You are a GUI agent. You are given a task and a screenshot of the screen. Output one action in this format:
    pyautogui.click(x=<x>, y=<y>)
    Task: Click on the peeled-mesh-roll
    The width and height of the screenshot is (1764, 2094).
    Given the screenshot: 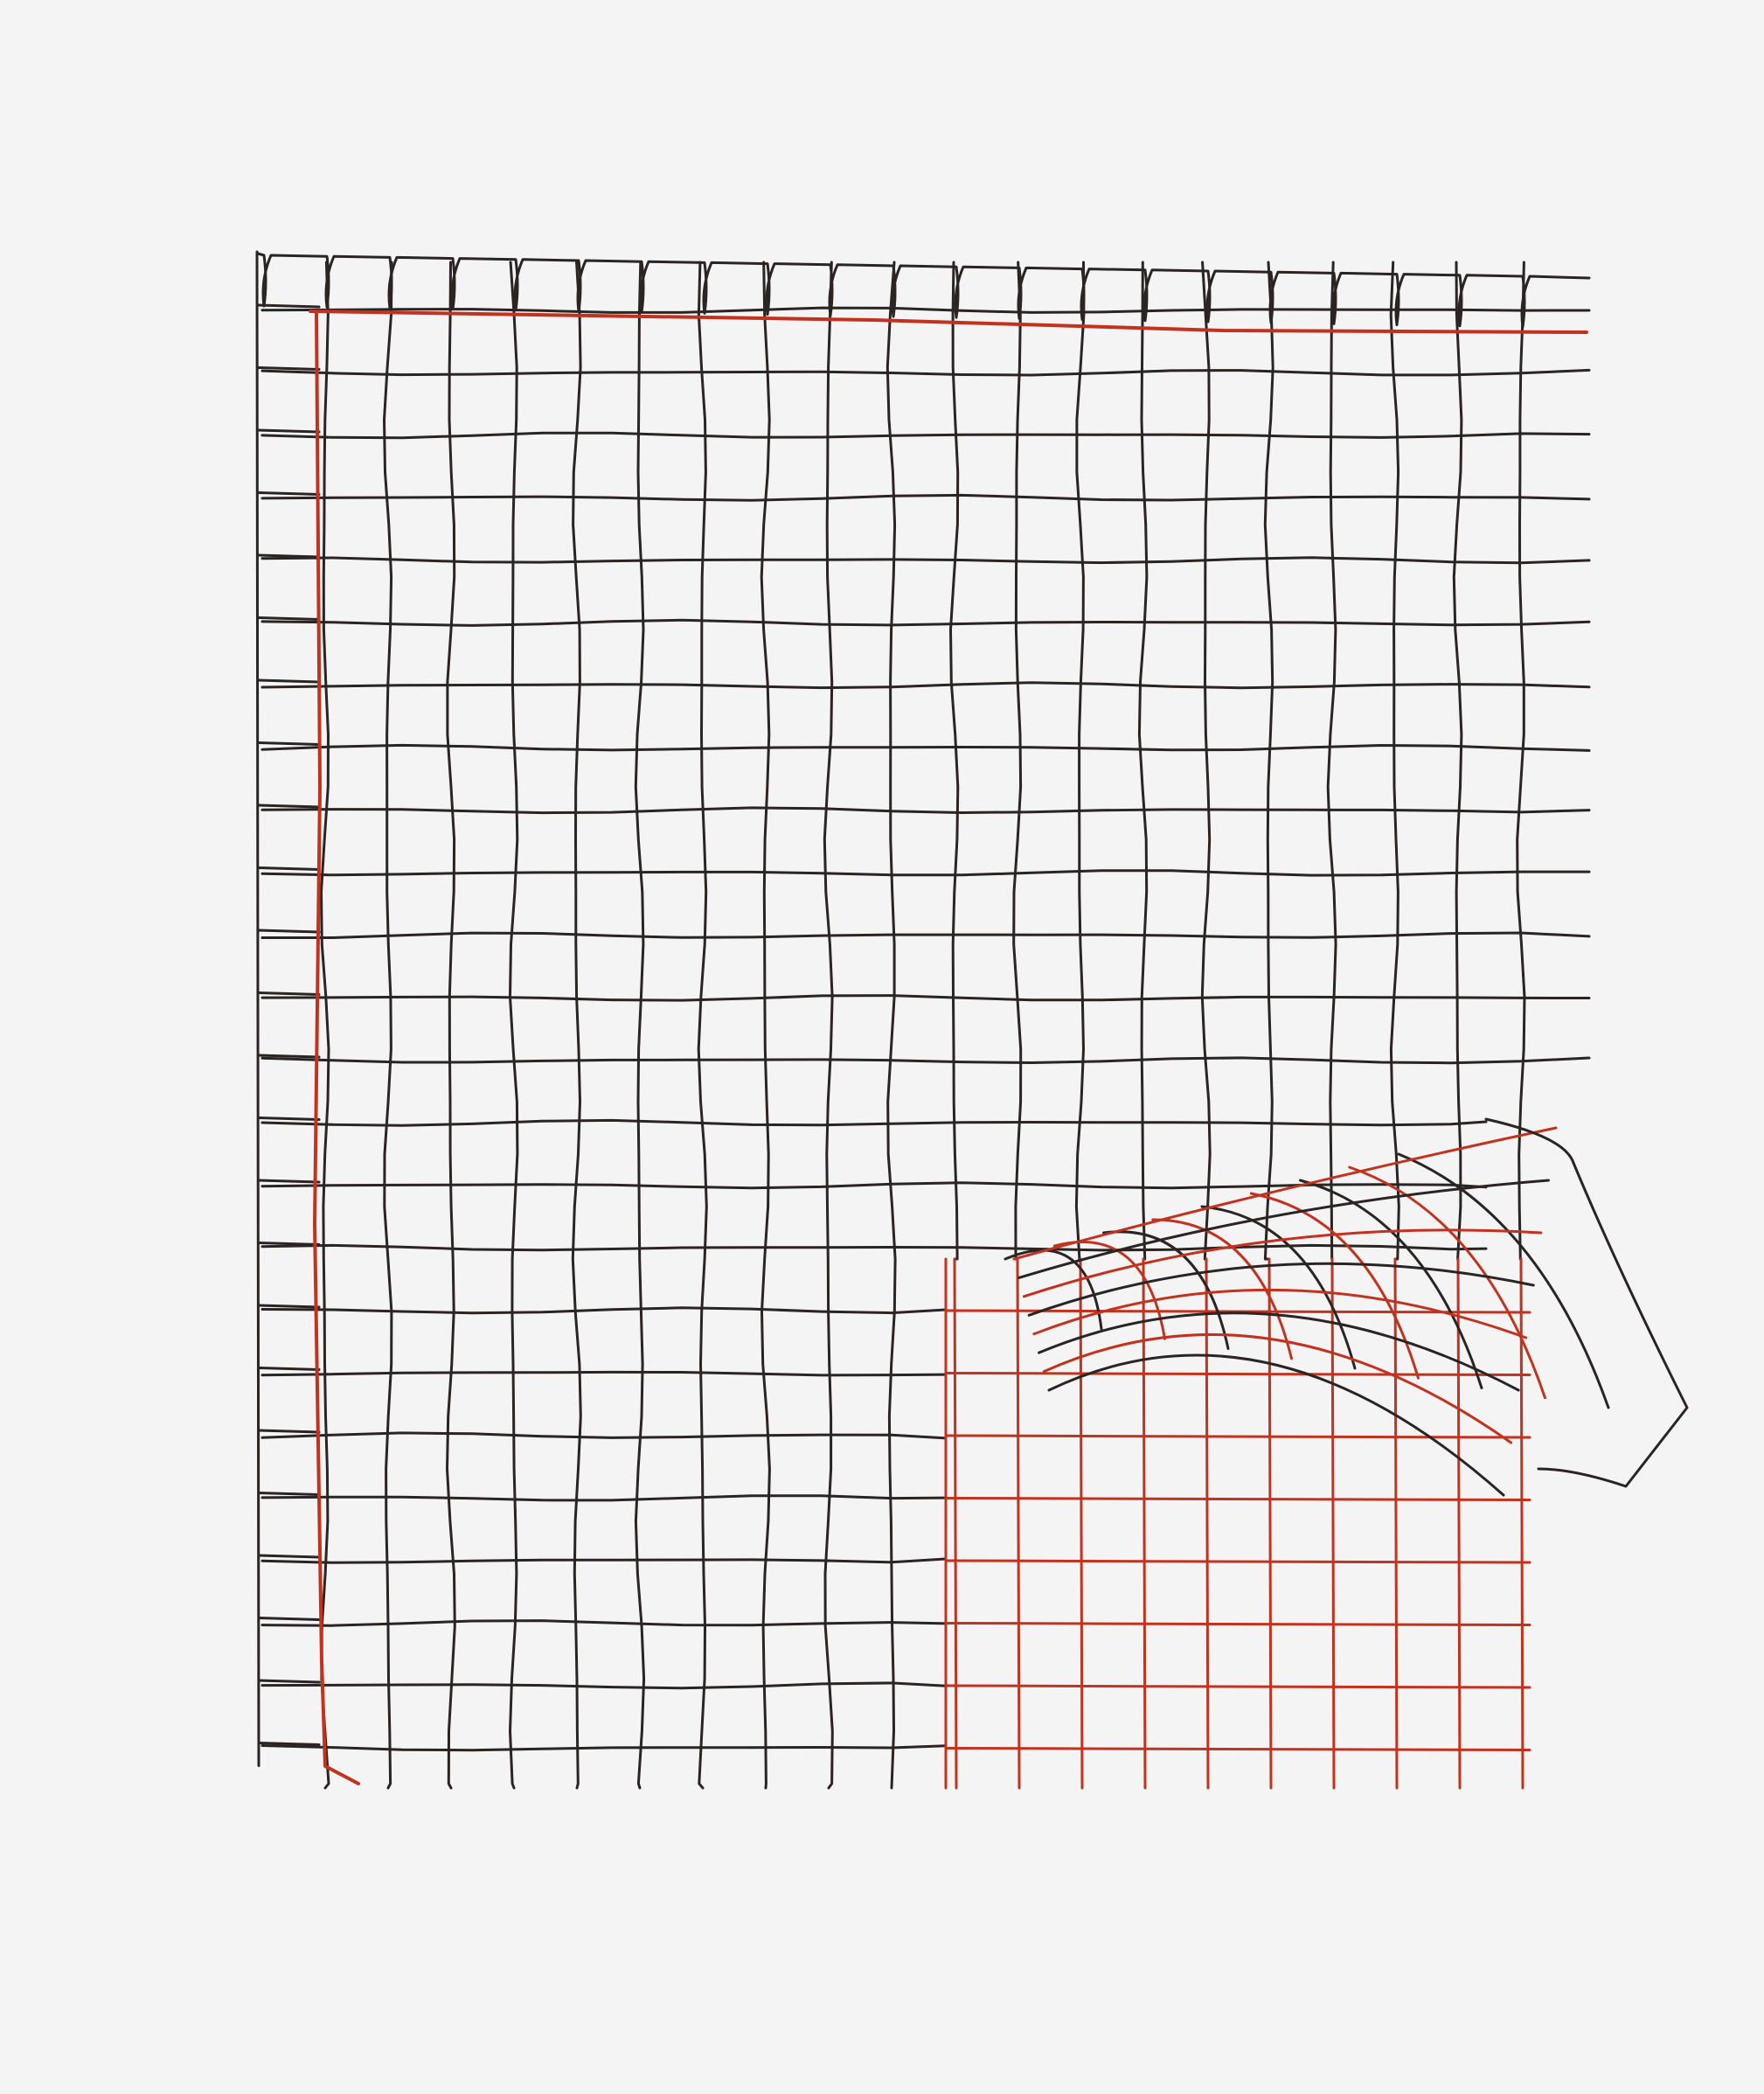 What is the action you would take?
    pyautogui.click(x=1346, y=1307)
    